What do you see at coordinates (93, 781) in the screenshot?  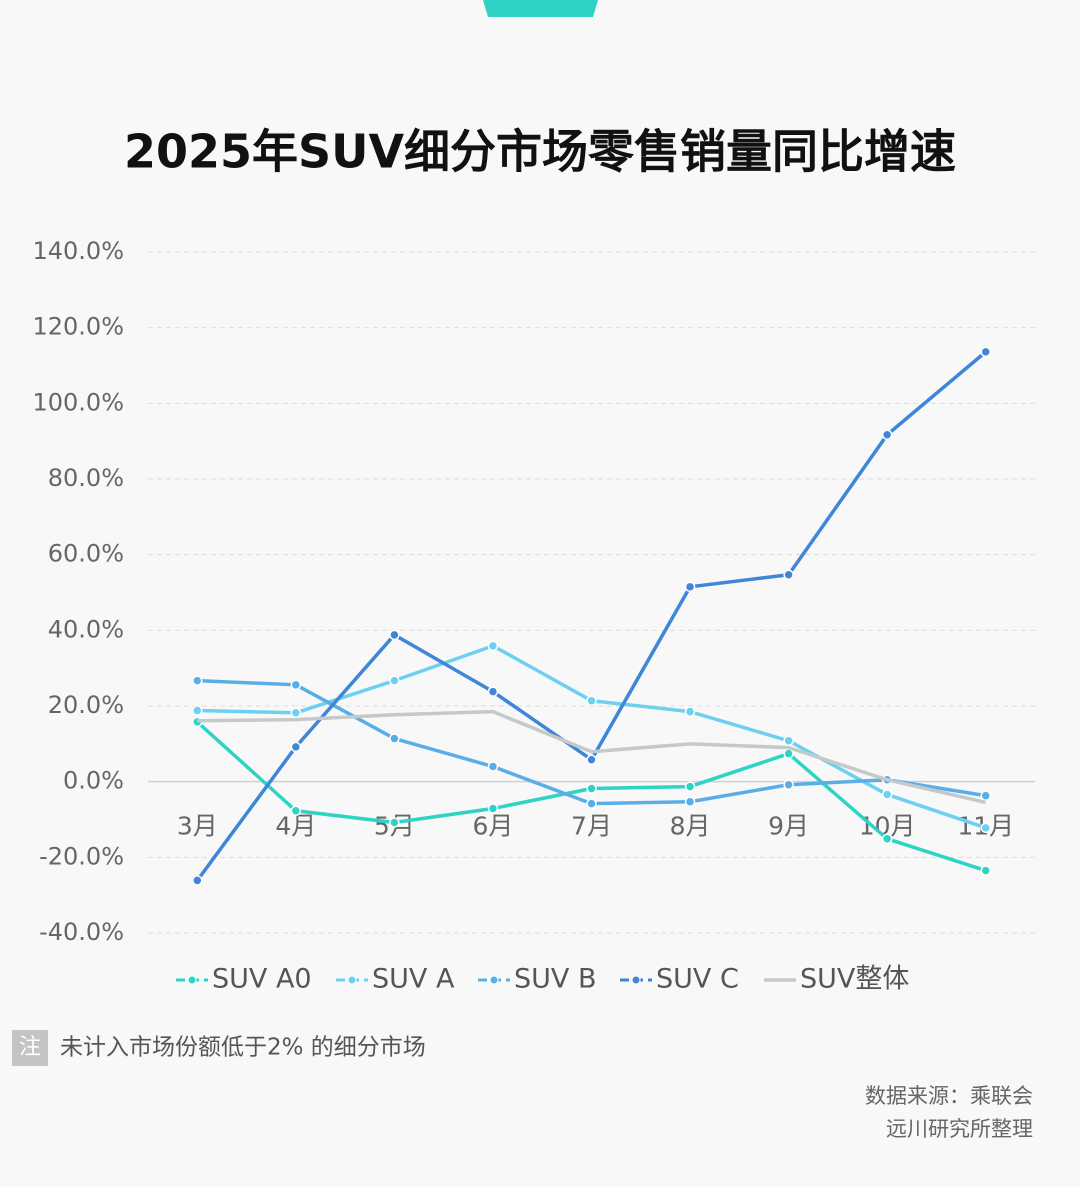 I see `y-tick-label: 0.0%` at bounding box center [93, 781].